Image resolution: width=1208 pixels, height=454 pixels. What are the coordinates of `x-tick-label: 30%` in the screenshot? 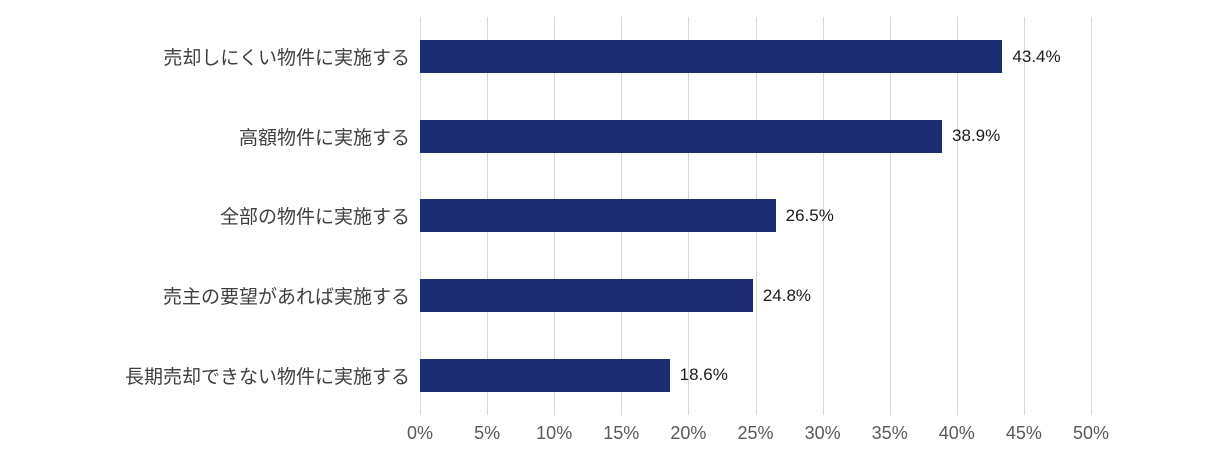 It's located at (822, 433).